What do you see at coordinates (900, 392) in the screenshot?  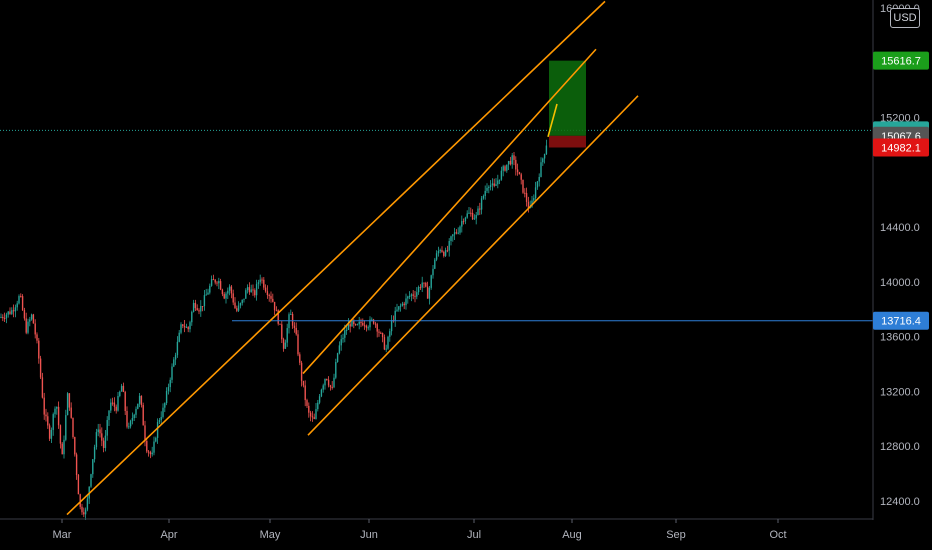 I see `price-tick-label: 13200.0` at bounding box center [900, 392].